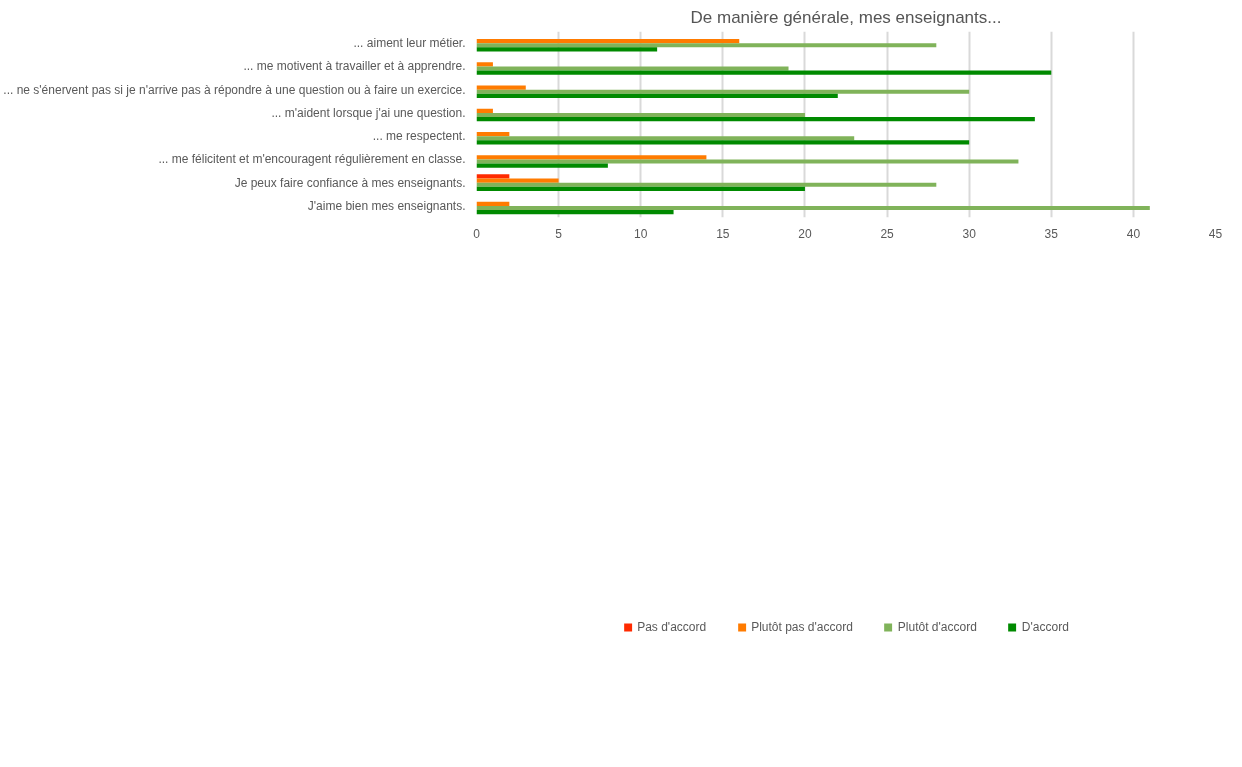  Describe the element at coordinates (419, 136) in the screenshot. I see `y-tick-label: ... me respectent.` at that location.